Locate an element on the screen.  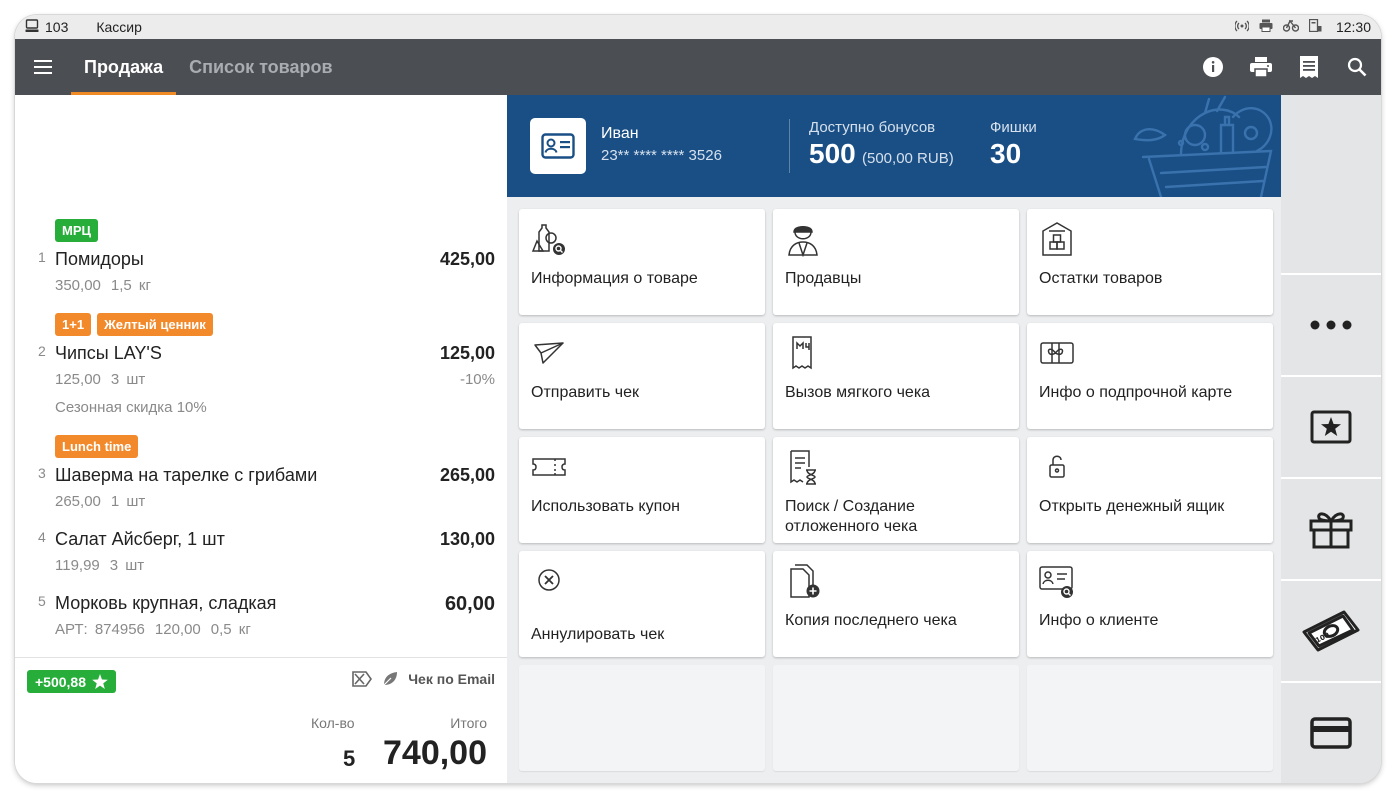
menu-button is located at coordinates (43, 67).